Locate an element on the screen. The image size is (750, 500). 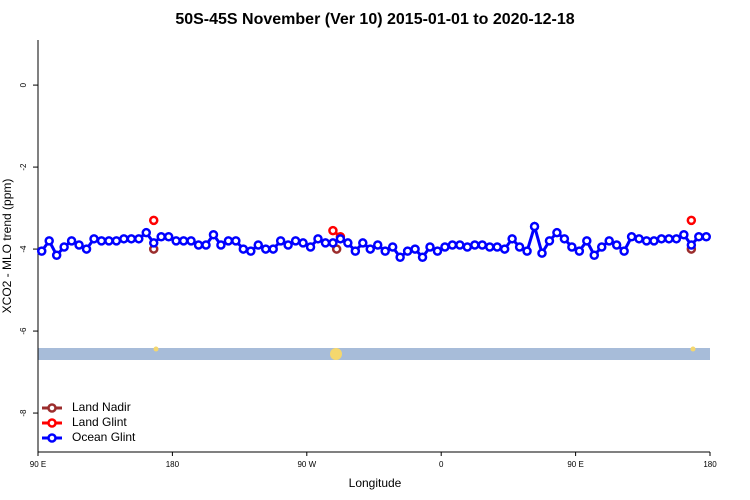
coverage-band is located at coordinates (374, 354).